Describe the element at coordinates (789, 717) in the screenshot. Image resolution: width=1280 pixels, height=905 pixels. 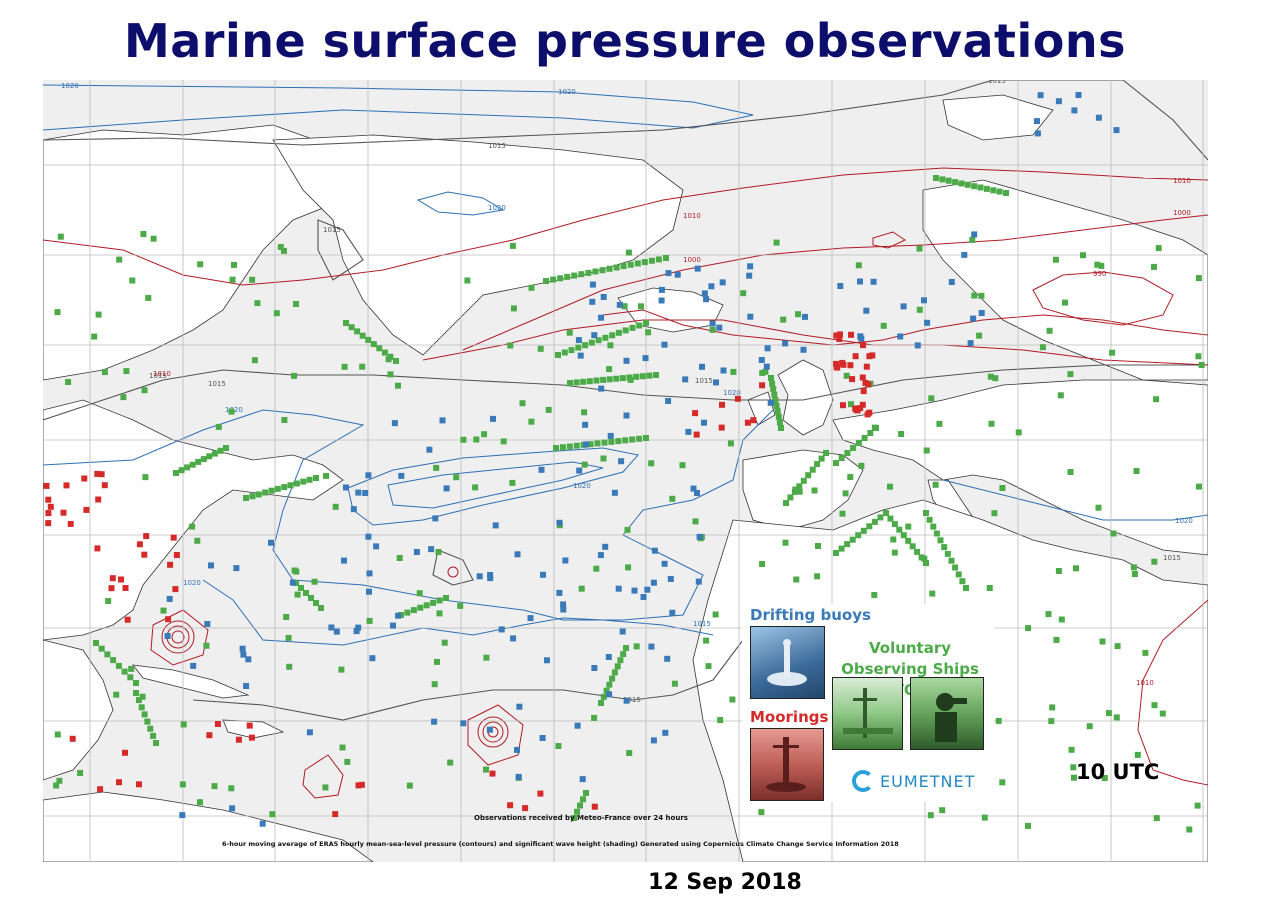
I see `legend-moorings-label: Moorings` at that location.